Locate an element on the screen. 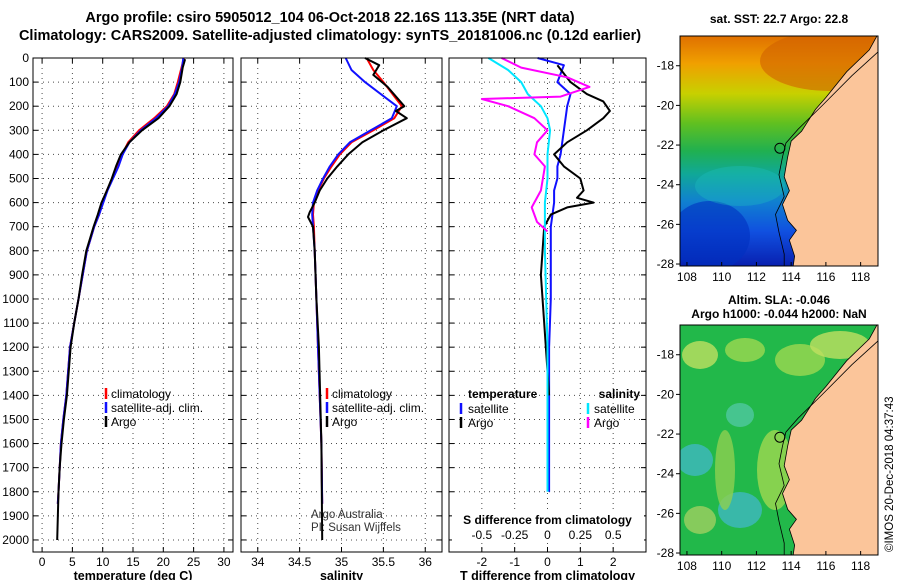  x-tick-label: 10 is located at coordinates (103, 562).